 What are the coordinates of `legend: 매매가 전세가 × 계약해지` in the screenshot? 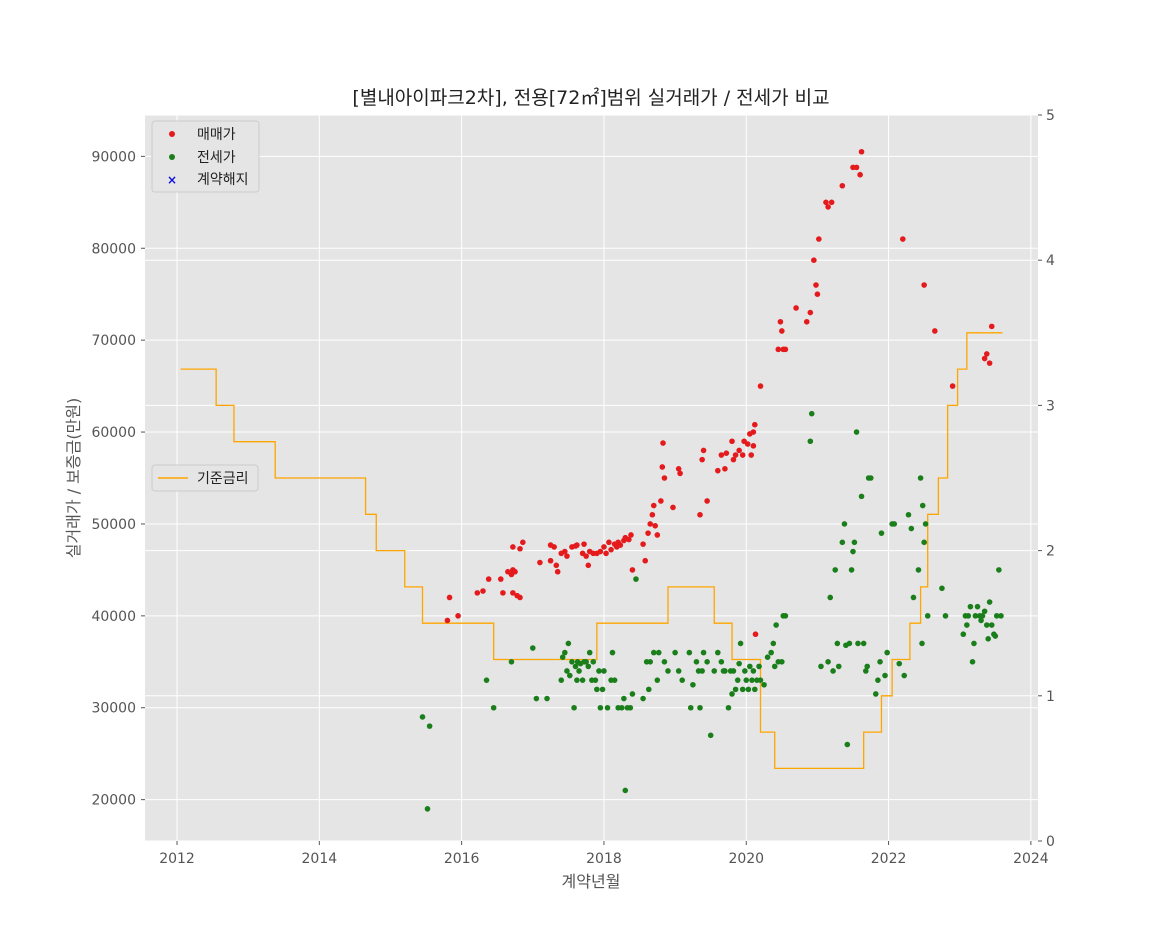 It's located at (205, 156).